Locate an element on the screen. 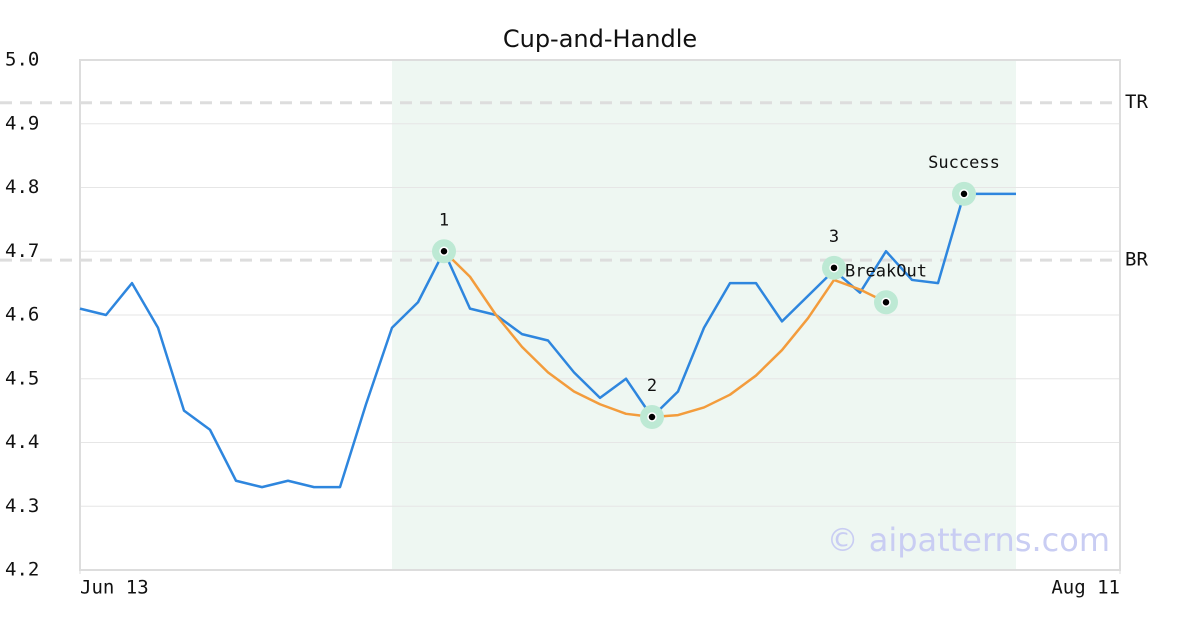  y-tick-label: 4.5 is located at coordinates (22, 378).